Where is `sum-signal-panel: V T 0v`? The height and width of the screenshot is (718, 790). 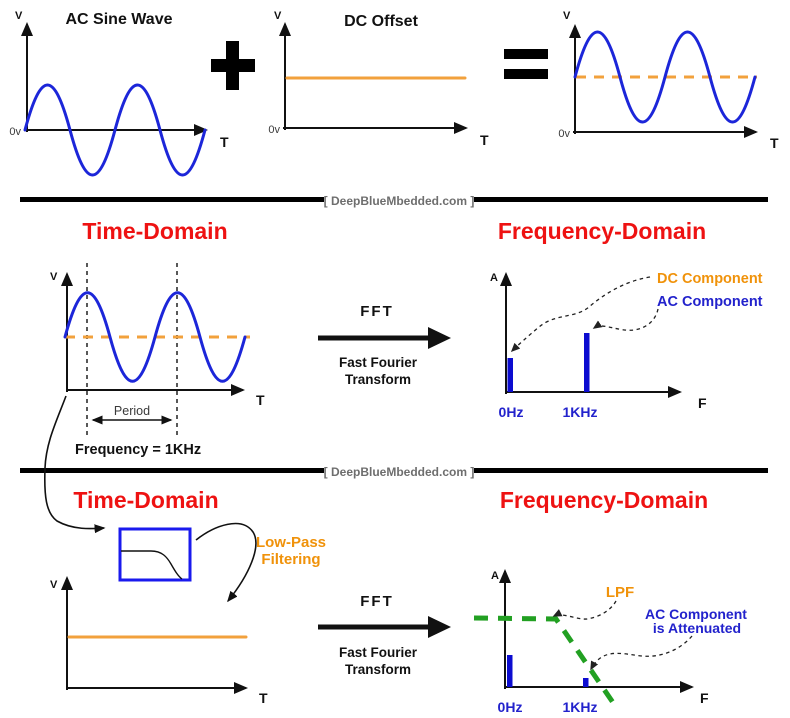 sum-signal-panel: V T 0v is located at coordinates (668, 80).